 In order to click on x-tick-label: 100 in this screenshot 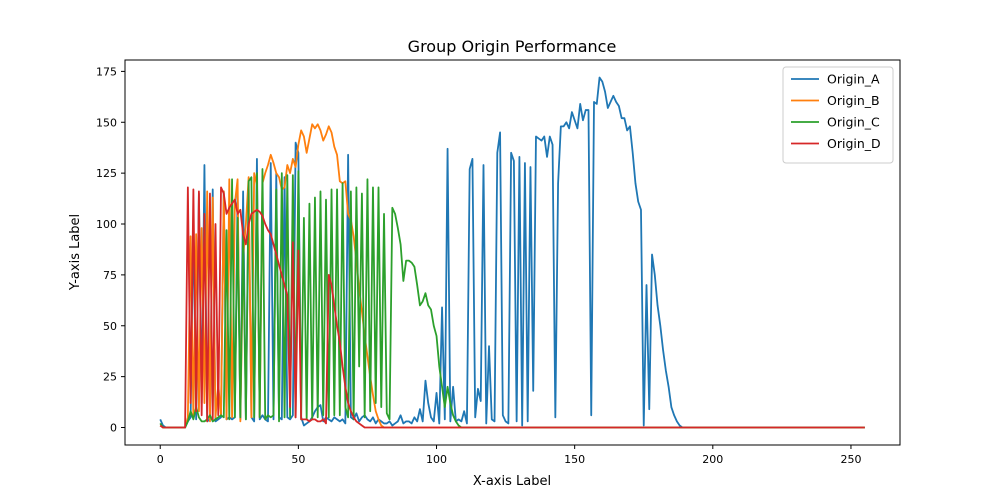, I will do `click(436, 459)`.